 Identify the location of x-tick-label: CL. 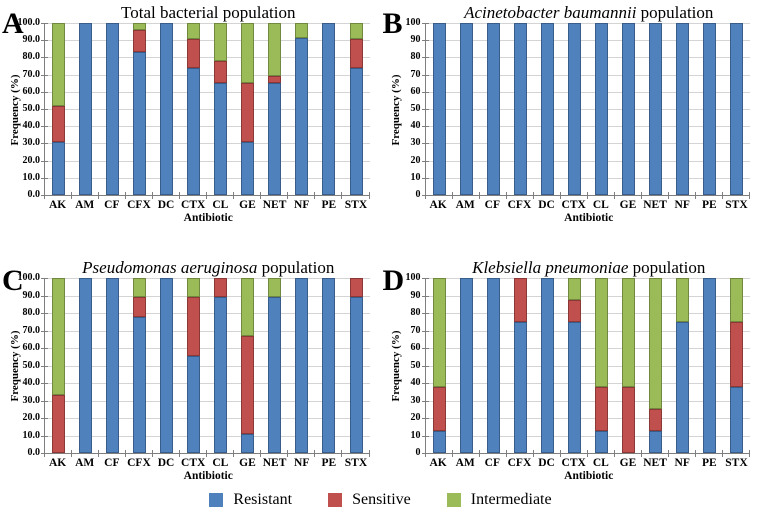
(600, 463).